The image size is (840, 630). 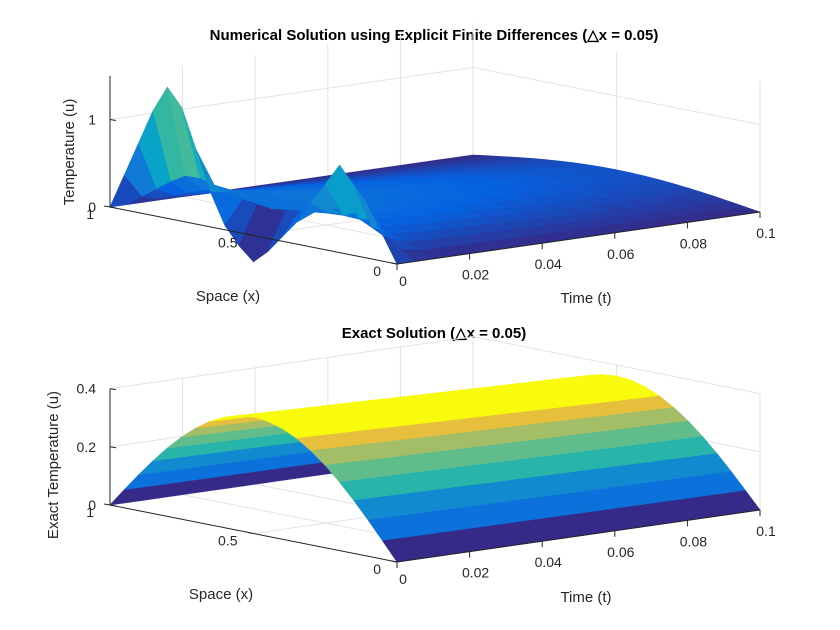 I want to click on z-tick-label-2: 0.4, so click(x=87, y=389).